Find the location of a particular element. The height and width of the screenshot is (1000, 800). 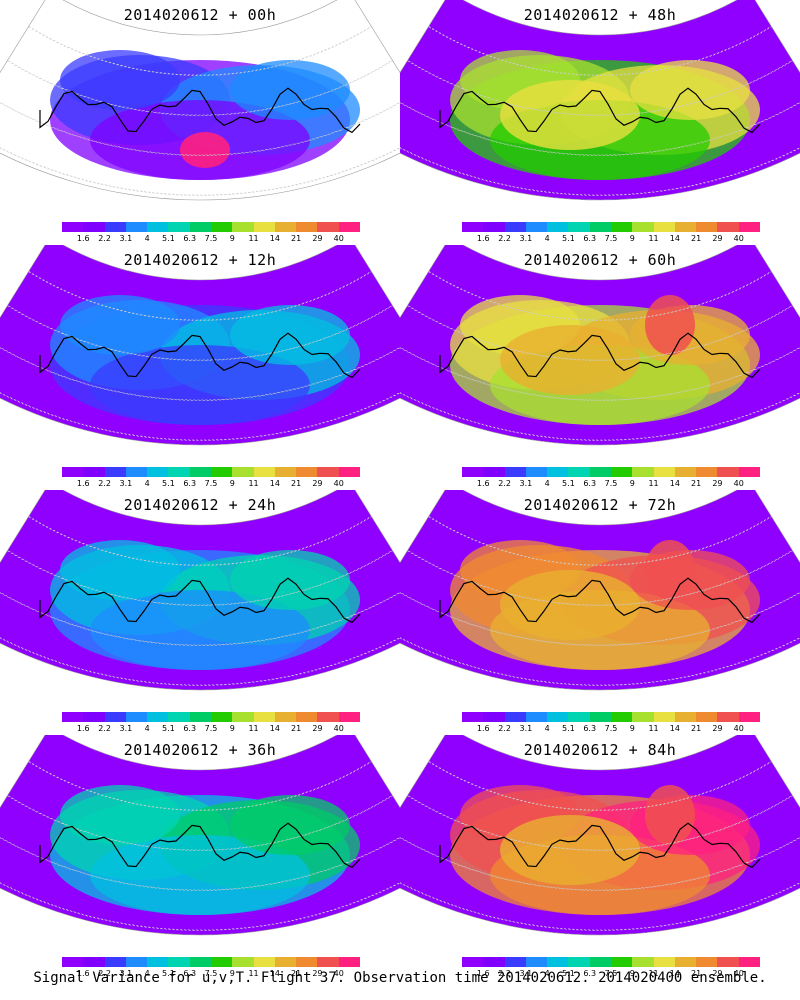

panel-title: 2014020612 + 60h is located at coordinates (600, 260).